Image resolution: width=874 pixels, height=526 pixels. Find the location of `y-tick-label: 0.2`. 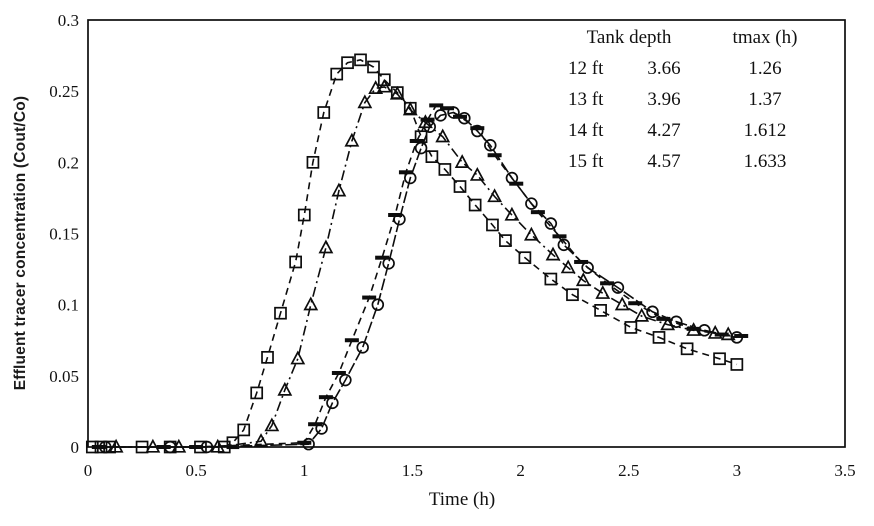

y-tick-label: 0.2 is located at coordinates (68, 162).